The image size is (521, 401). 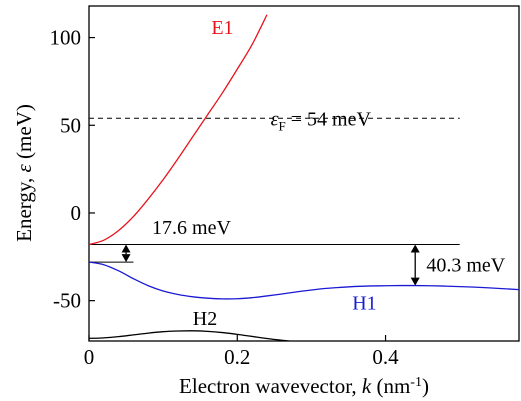 I want to click on gap-small-label: 17.6 meV, so click(x=191, y=228).